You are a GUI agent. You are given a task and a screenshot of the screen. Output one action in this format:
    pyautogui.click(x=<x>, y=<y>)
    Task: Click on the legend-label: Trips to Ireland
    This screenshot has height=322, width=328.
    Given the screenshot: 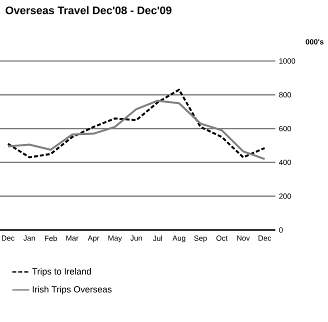 What is the action you would take?
    pyautogui.click(x=61, y=272)
    